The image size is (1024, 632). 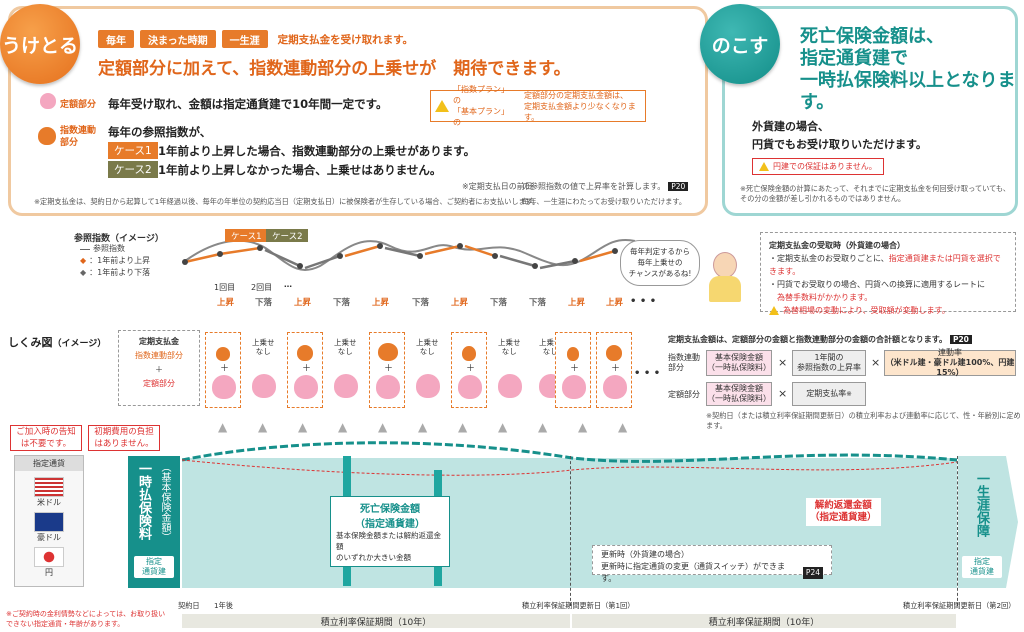 I want to click on renew2-line, so click(x=957, y=531).